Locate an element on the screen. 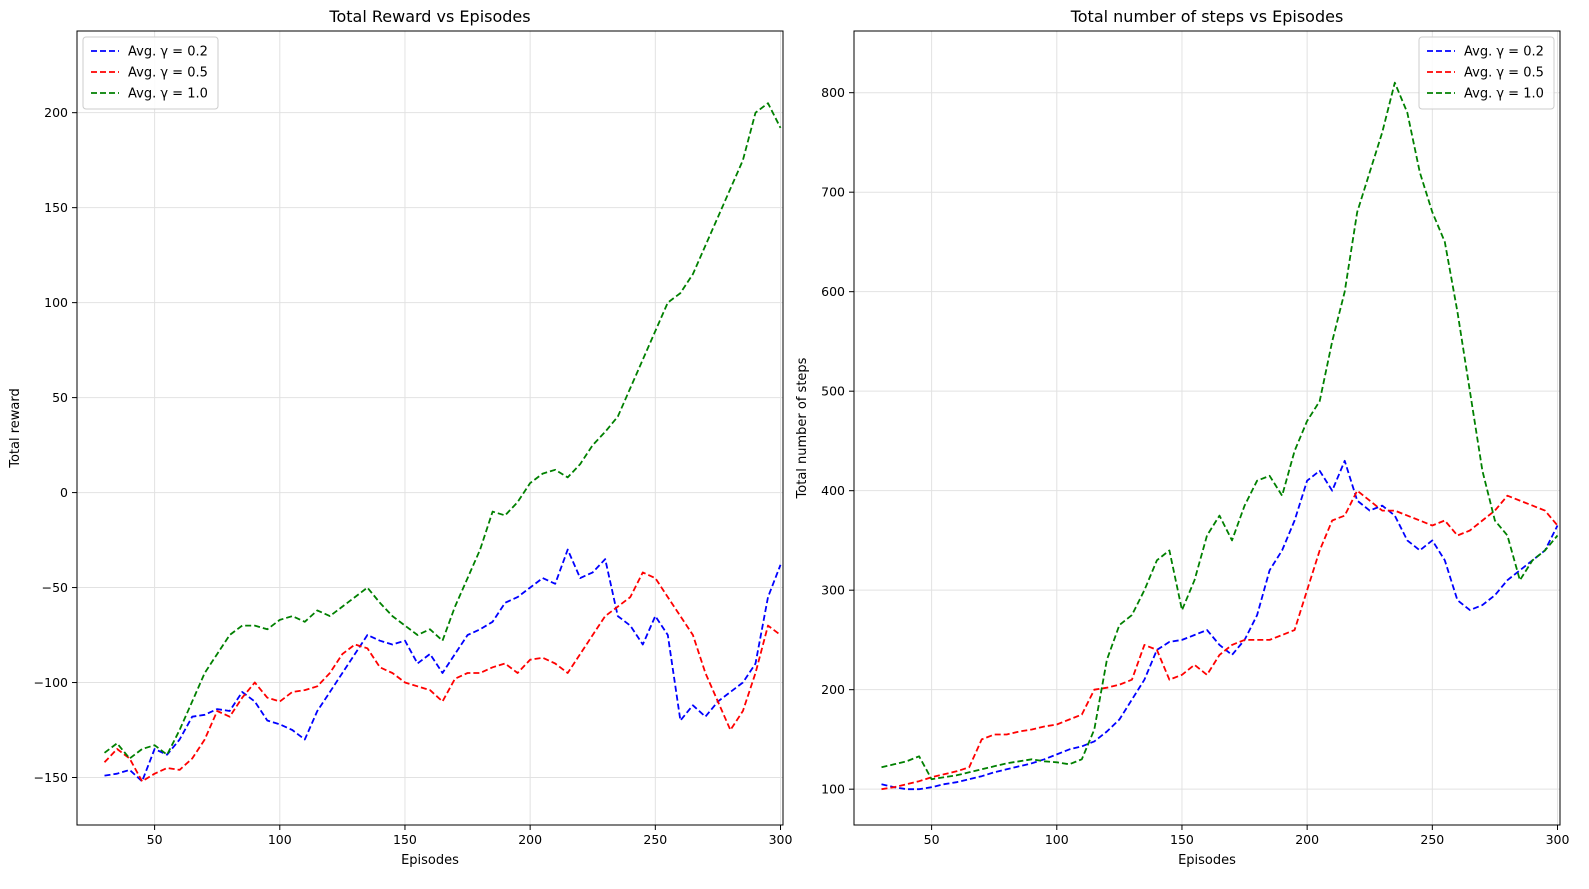 The height and width of the screenshot is (889, 1589). y-tick-label: −150 is located at coordinates (51, 777).